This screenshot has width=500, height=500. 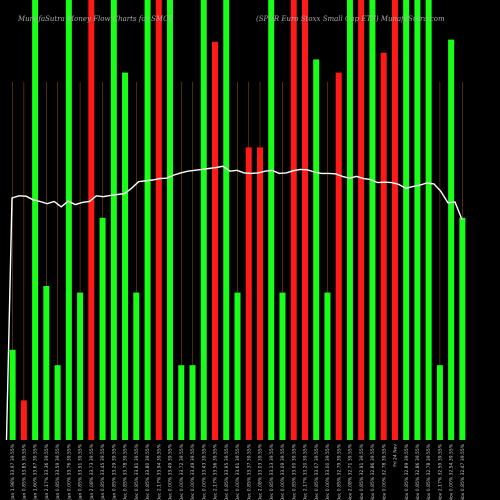 What do you see at coordinates (339, 471) in the screenshot?
I see `x-tick-label: Fri 01 Dec 0.85% 32.79 39.55%` at bounding box center [339, 471].